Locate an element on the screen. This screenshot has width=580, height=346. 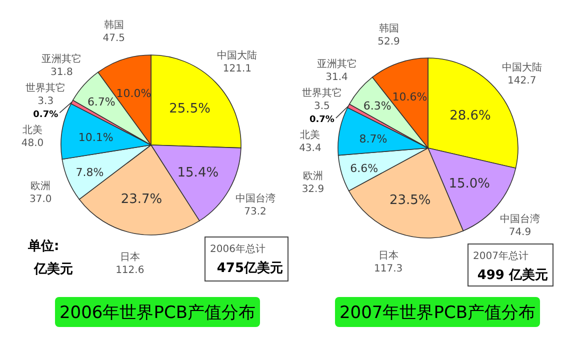
text: 2006年世界PCB产值分布 is located at coordinates (157, 313).